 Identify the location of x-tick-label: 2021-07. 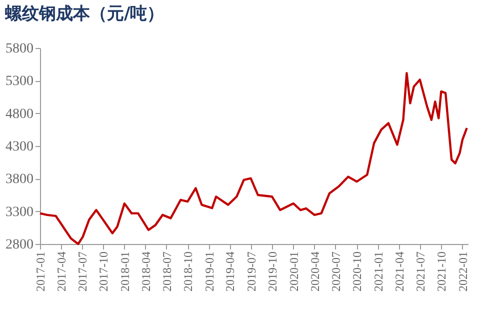
(420, 272).